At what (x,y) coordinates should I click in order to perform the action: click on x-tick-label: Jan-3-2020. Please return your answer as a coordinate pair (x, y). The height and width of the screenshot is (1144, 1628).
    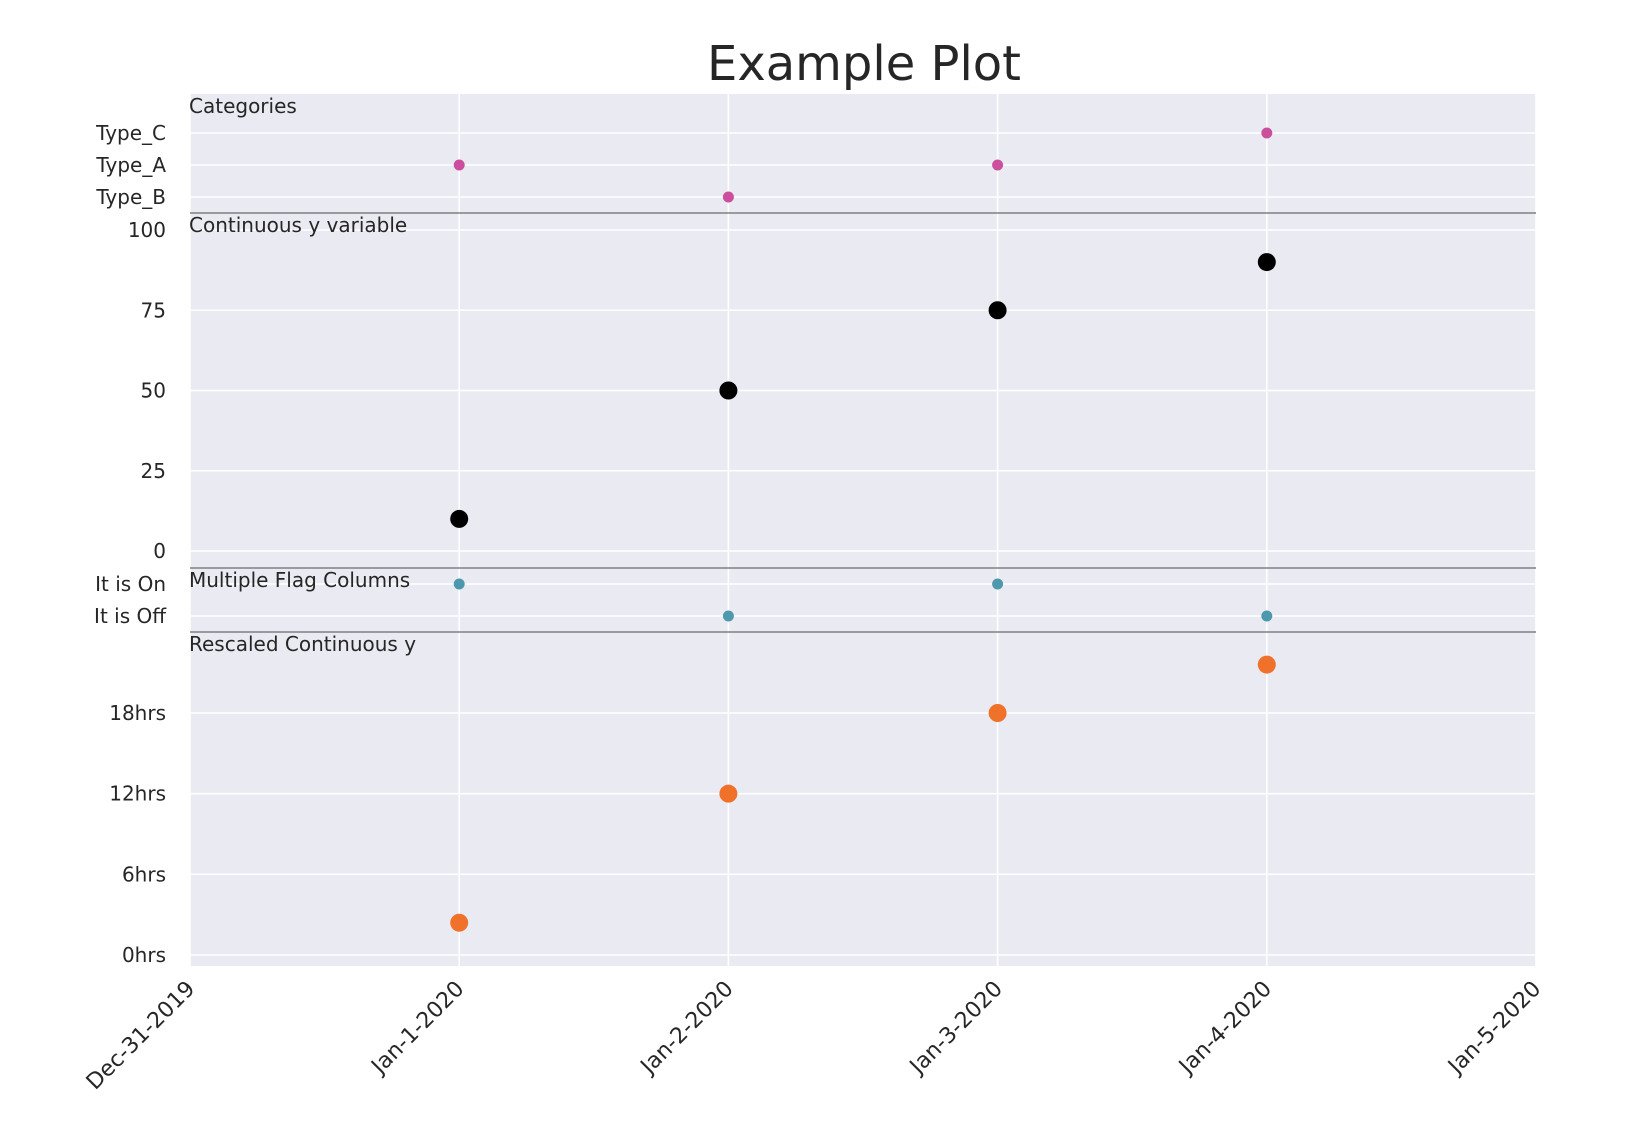
    Looking at the image, I should click on (956, 1029).